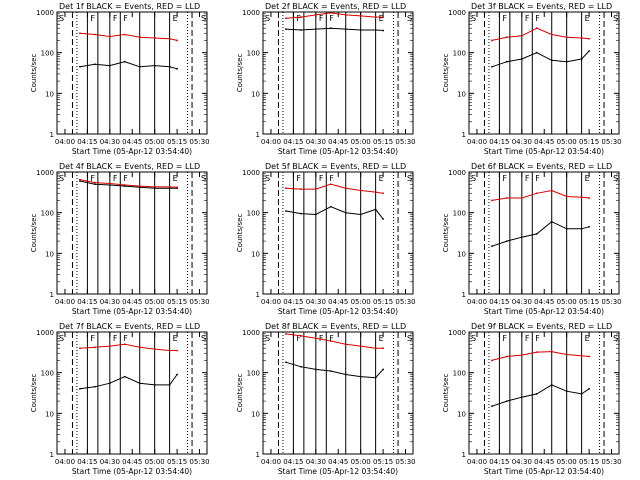  Describe the element at coordinates (45, 173) in the screenshot. I see `y-tick-label: 1000` at that location.